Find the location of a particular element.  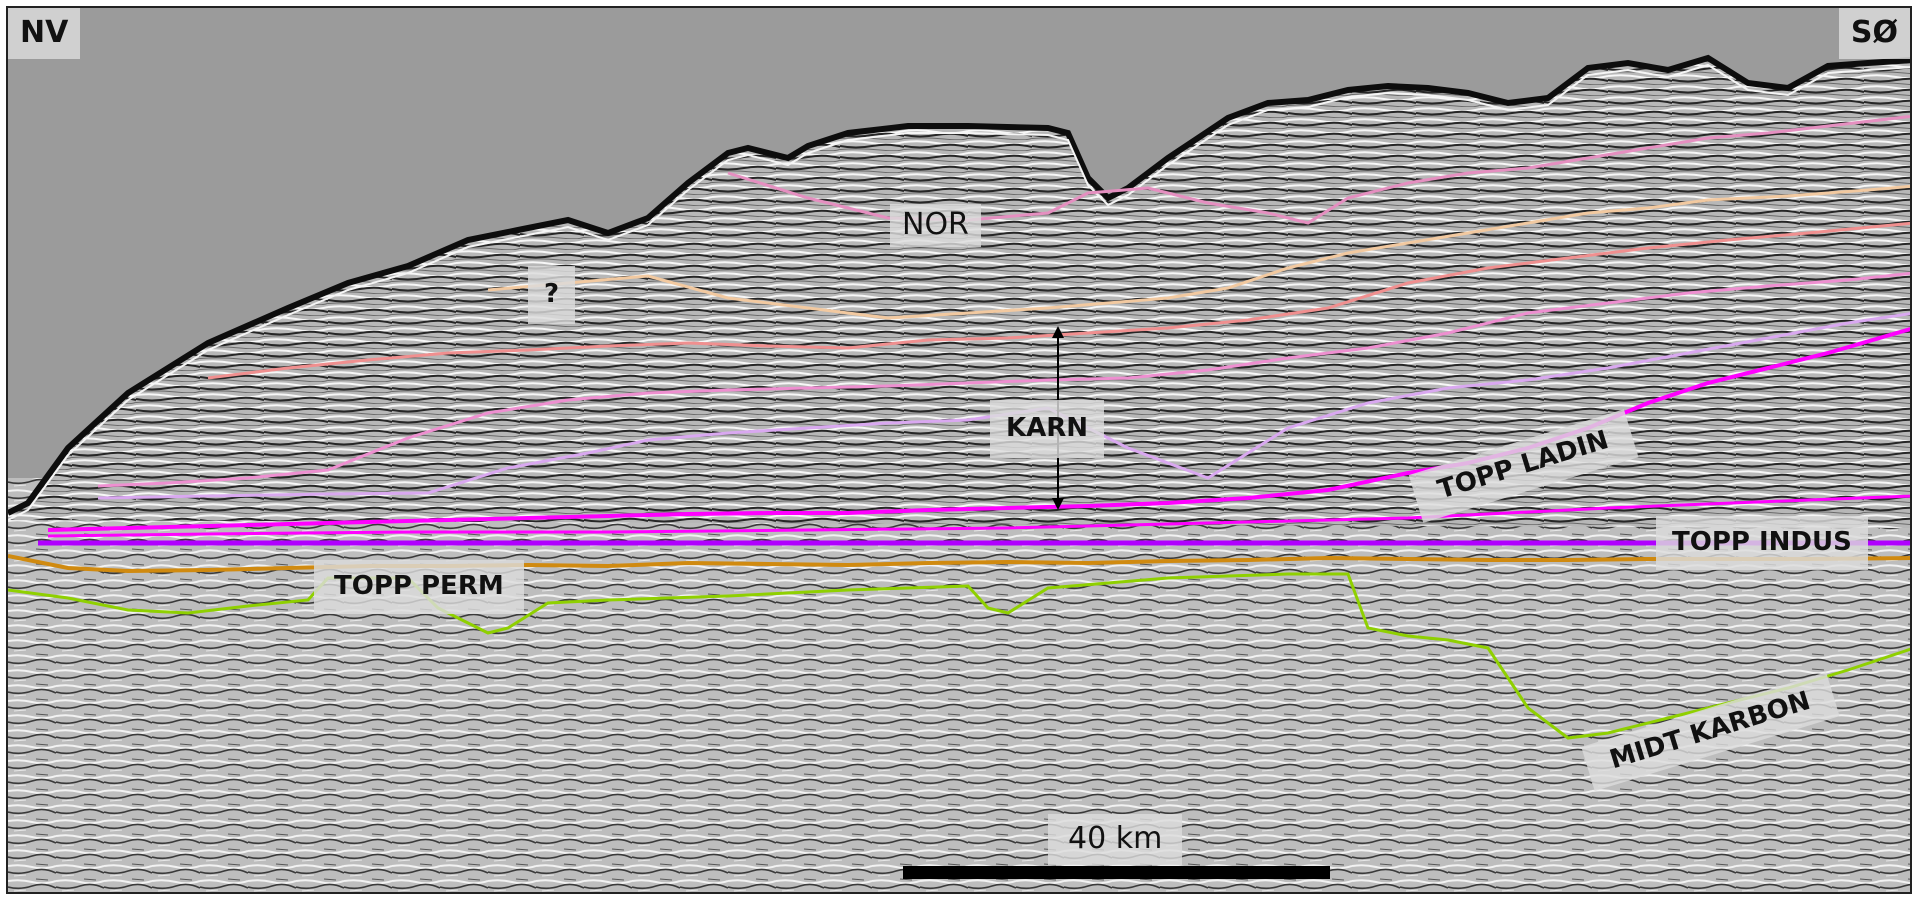

label-nor: NOR is located at coordinates (935, 225).